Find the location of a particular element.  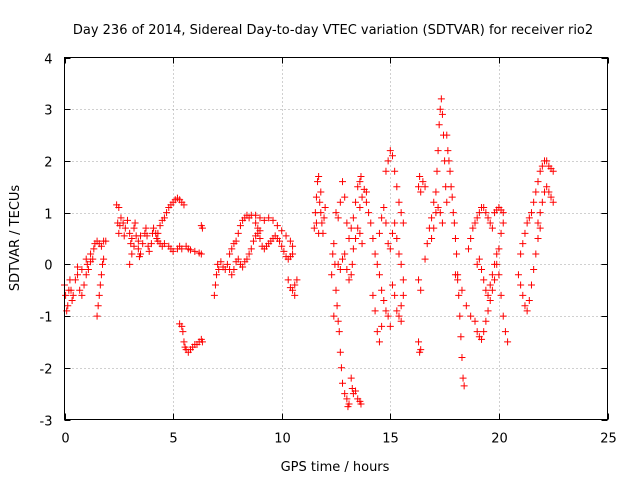

y-tick-label: 4 is located at coordinates (48, 60).